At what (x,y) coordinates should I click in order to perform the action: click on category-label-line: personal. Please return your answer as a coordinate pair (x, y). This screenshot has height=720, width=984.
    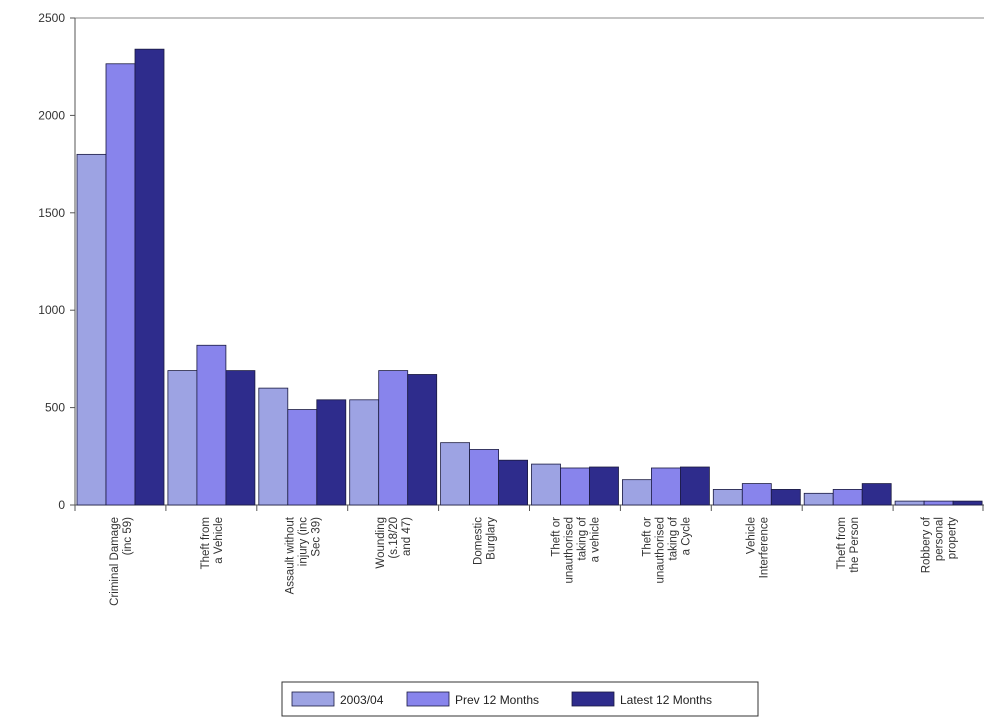
    Looking at the image, I should click on (940, 539).